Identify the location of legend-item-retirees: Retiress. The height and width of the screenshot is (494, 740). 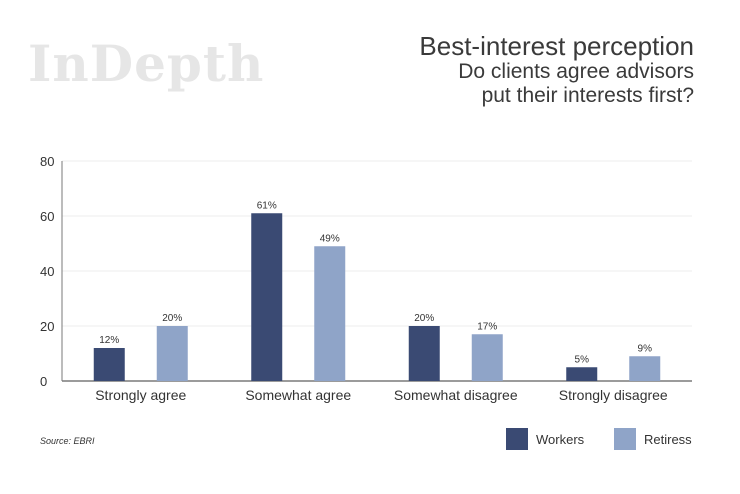
(653, 439).